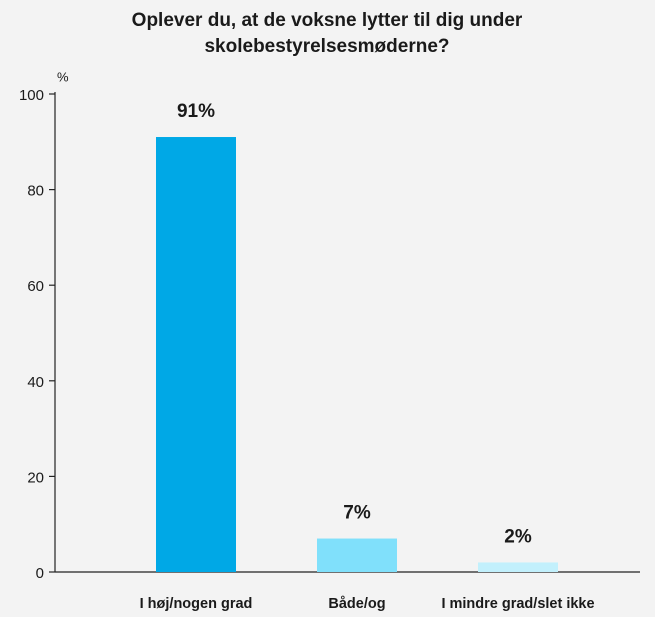 The width and height of the screenshot is (655, 617). Describe the element at coordinates (31, 95) in the screenshot. I see `y-tick-label: 100` at that location.